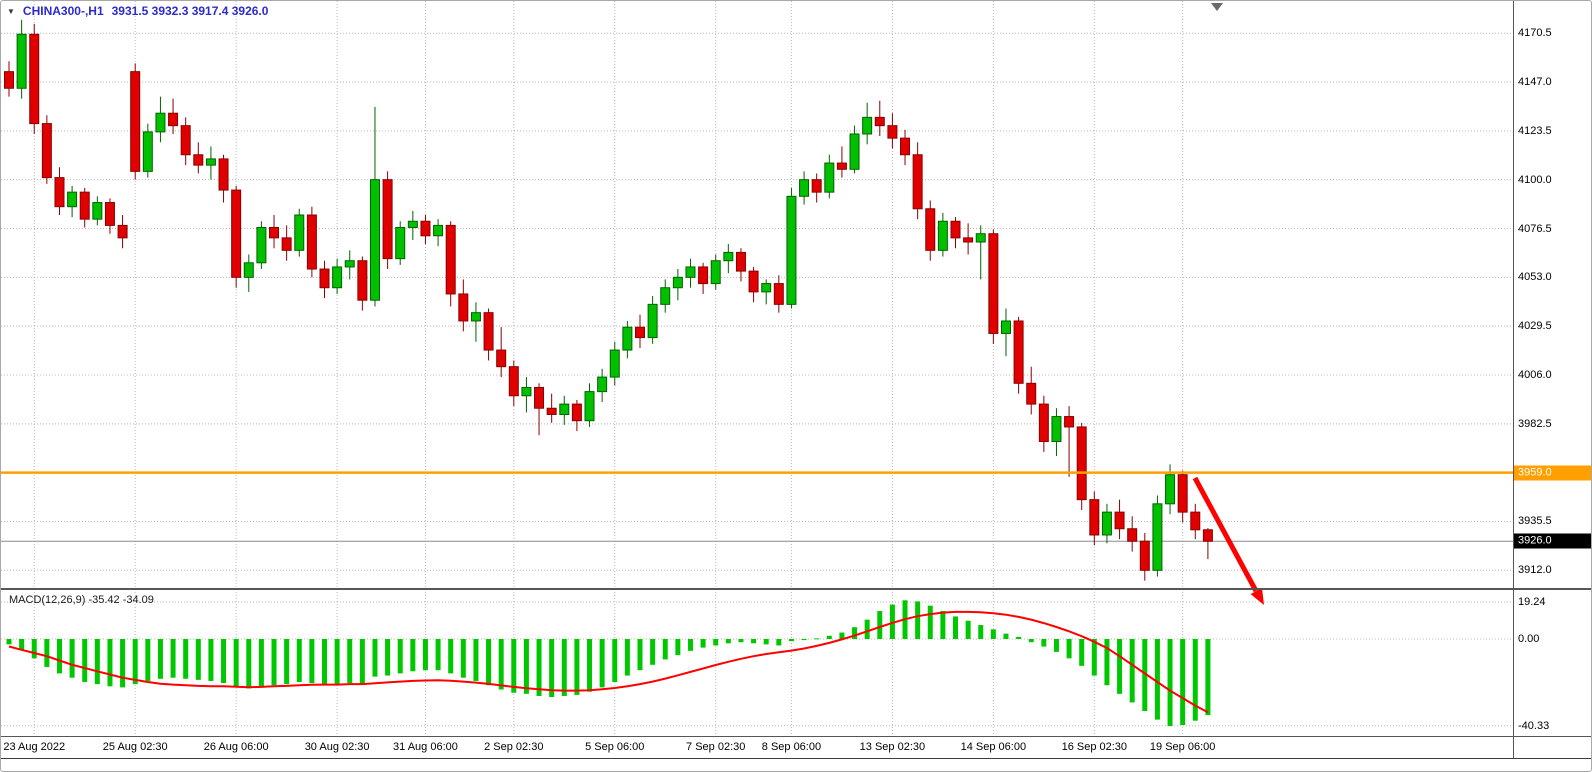 The height and width of the screenshot is (772, 1592). I want to click on time-axis-label: 2 Sep 02:30, so click(514, 747).